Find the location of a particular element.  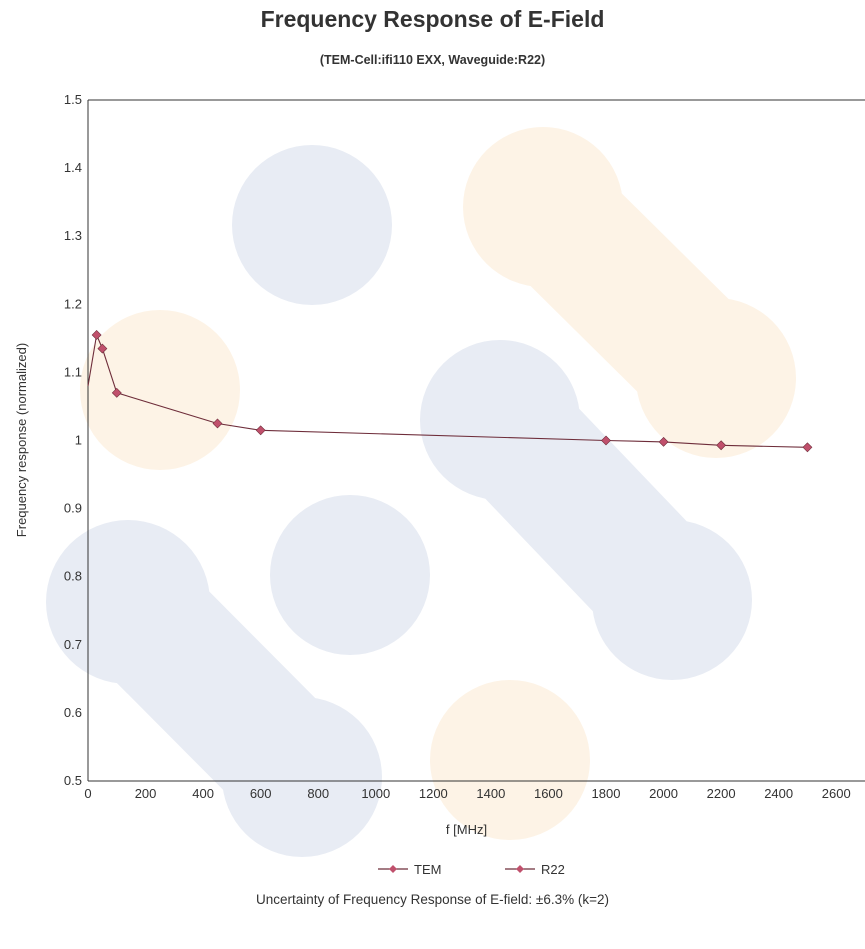

x-tick-label: 2400 is located at coordinates (778, 793).